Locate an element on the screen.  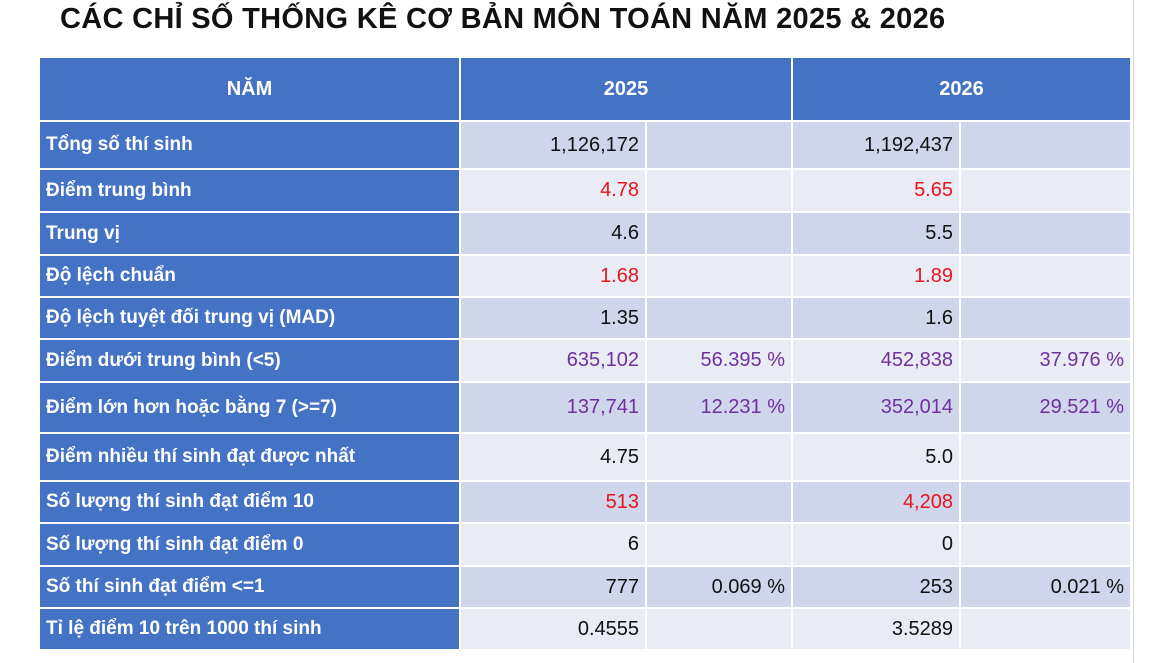
row-label: Số lượng thí sinh đạt điểm 0 is located at coordinates (249, 544).